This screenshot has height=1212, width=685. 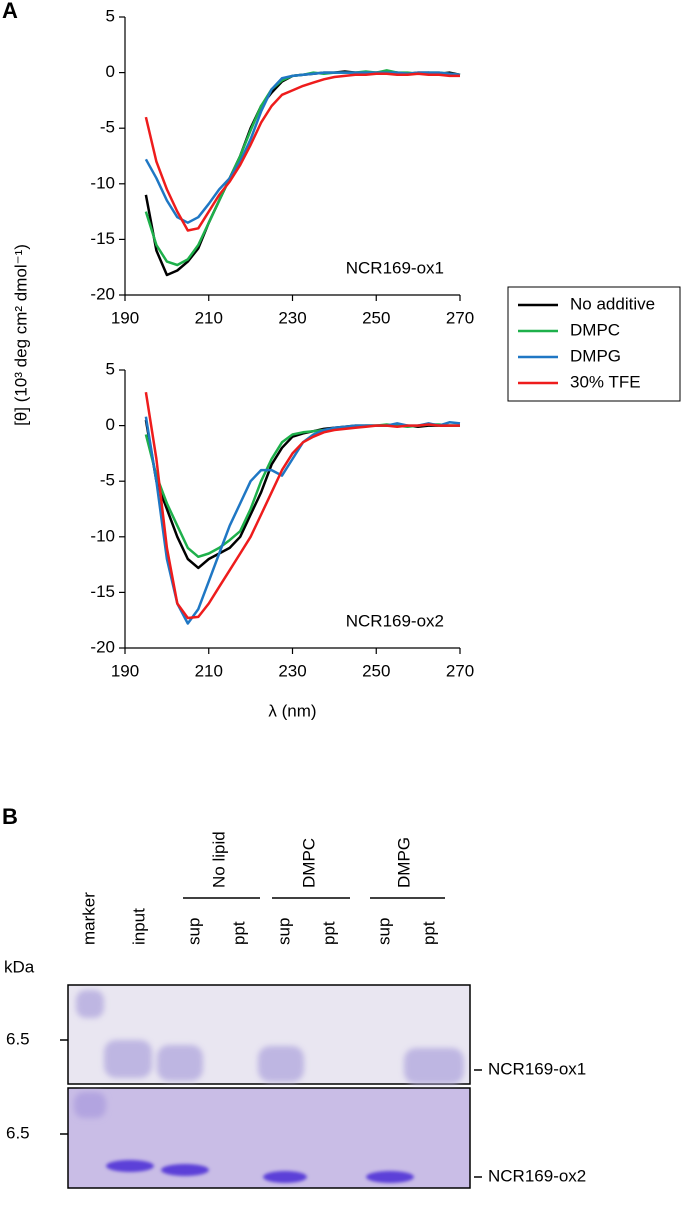 I want to click on annotation: NCR169-ox1, so click(x=395, y=267).